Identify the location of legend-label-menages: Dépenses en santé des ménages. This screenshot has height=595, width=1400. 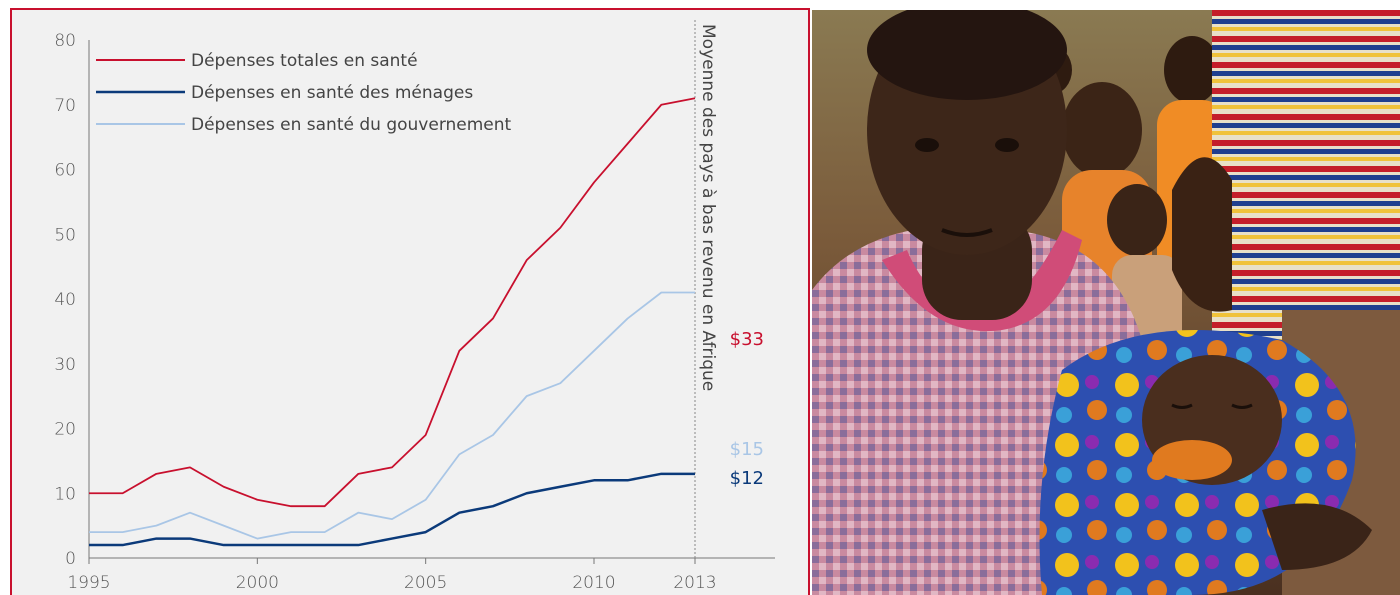
(332, 93).